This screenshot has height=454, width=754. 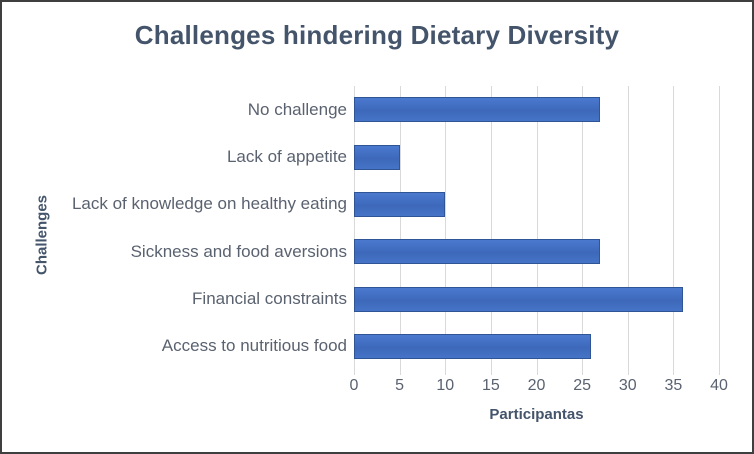 I want to click on x-tick-labels: 0 5 10 15 20 25 30 35 40, so click(x=539, y=387).